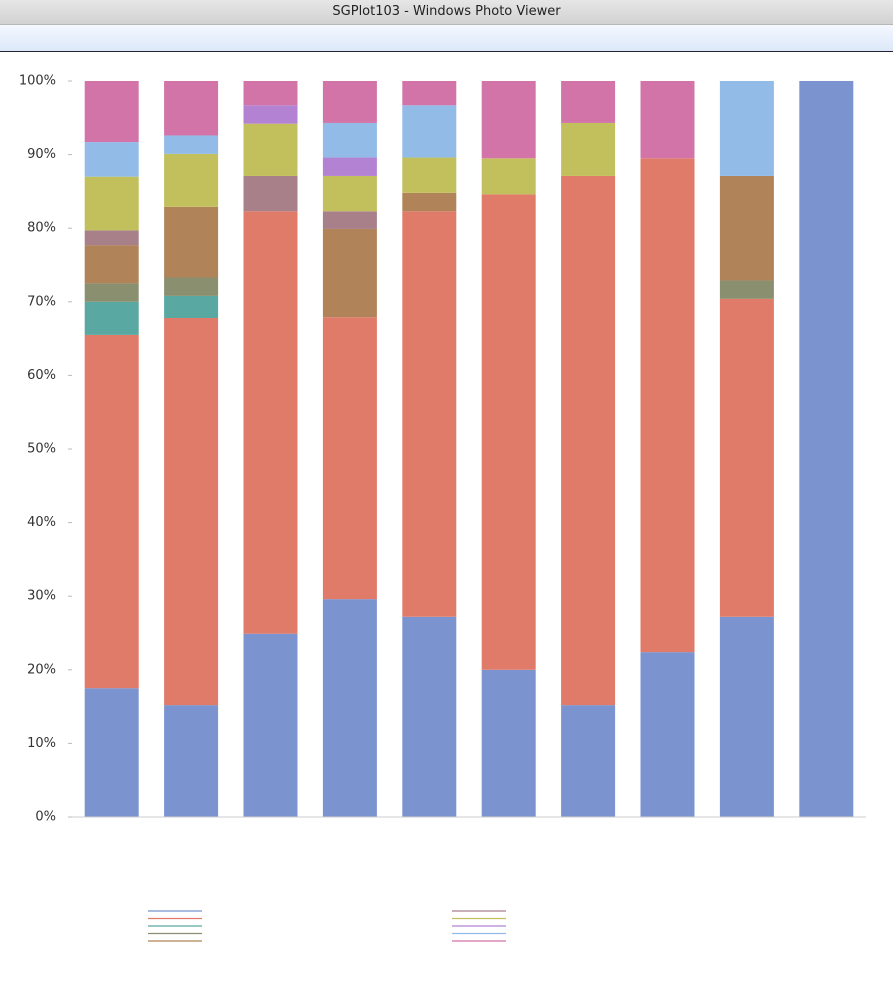  Describe the element at coordinates (41, 522) in the screenshot. I see `y-tick-label: 40%` at that location.